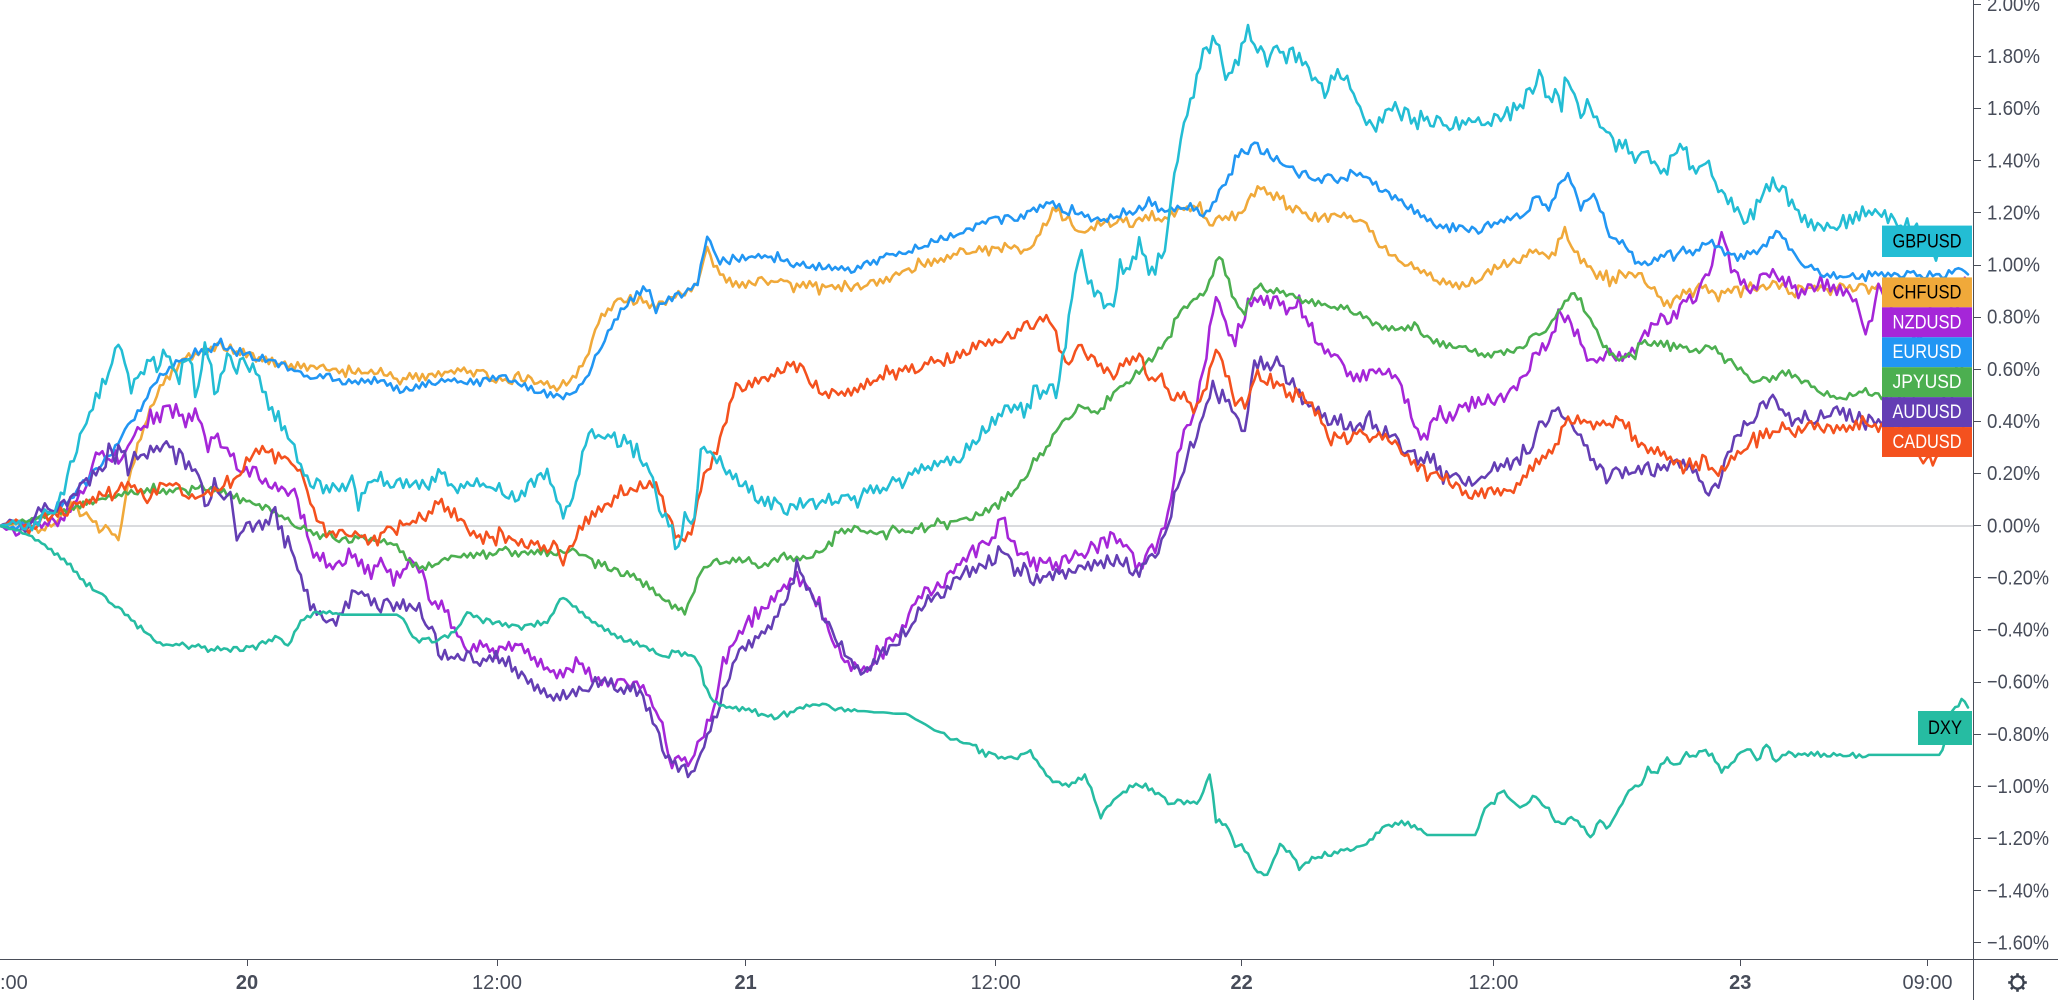 Image resolution: width=2058 pixels, height=1000 pixels. Describe the element at coordinates (2013, 160) in the screenshot. I see `svg-text: 1.40%` at that location.